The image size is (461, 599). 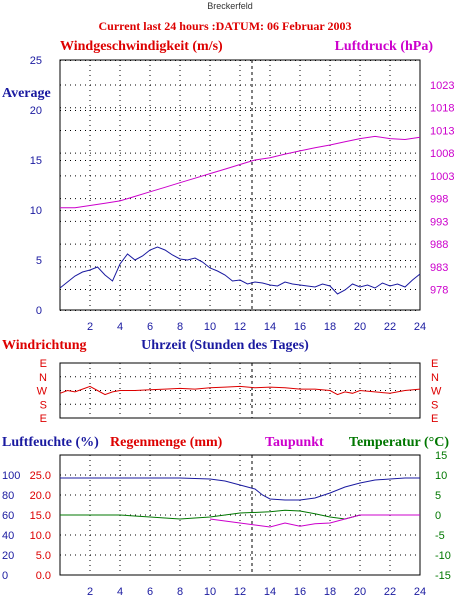 What do you see at coordinates (384, 46) in the screenshot?
I see `pressure-axis-label: Luftdruck (hPa)` at bounding box center [384, 46].